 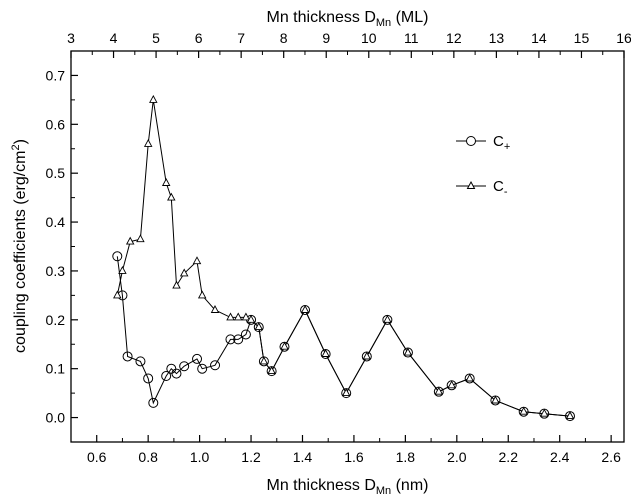 What do you see at coordinates (241, 38) in the screenshot?
I see `x2-tick-label: 7` at bounding box center [241, 38].